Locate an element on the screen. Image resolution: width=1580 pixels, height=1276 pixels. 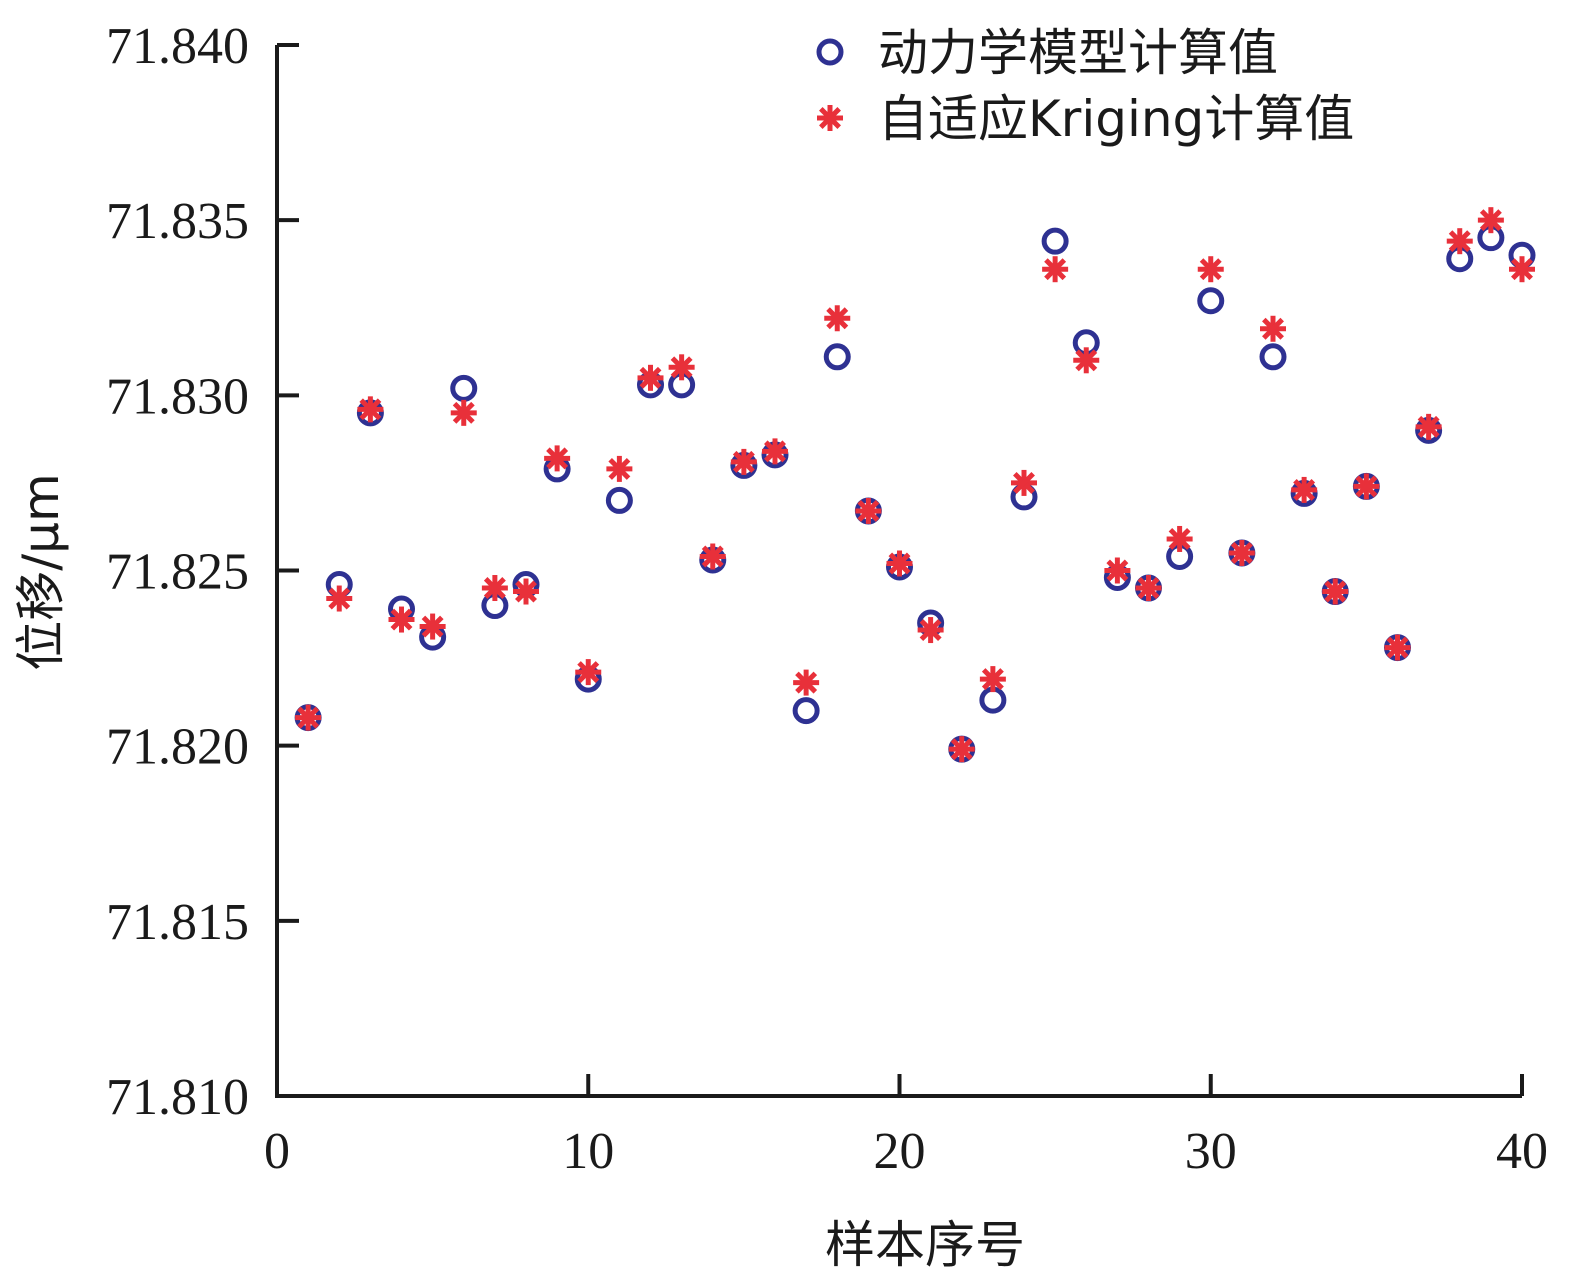
x-tick-label: 10 is located at coordinates (588, 1151).